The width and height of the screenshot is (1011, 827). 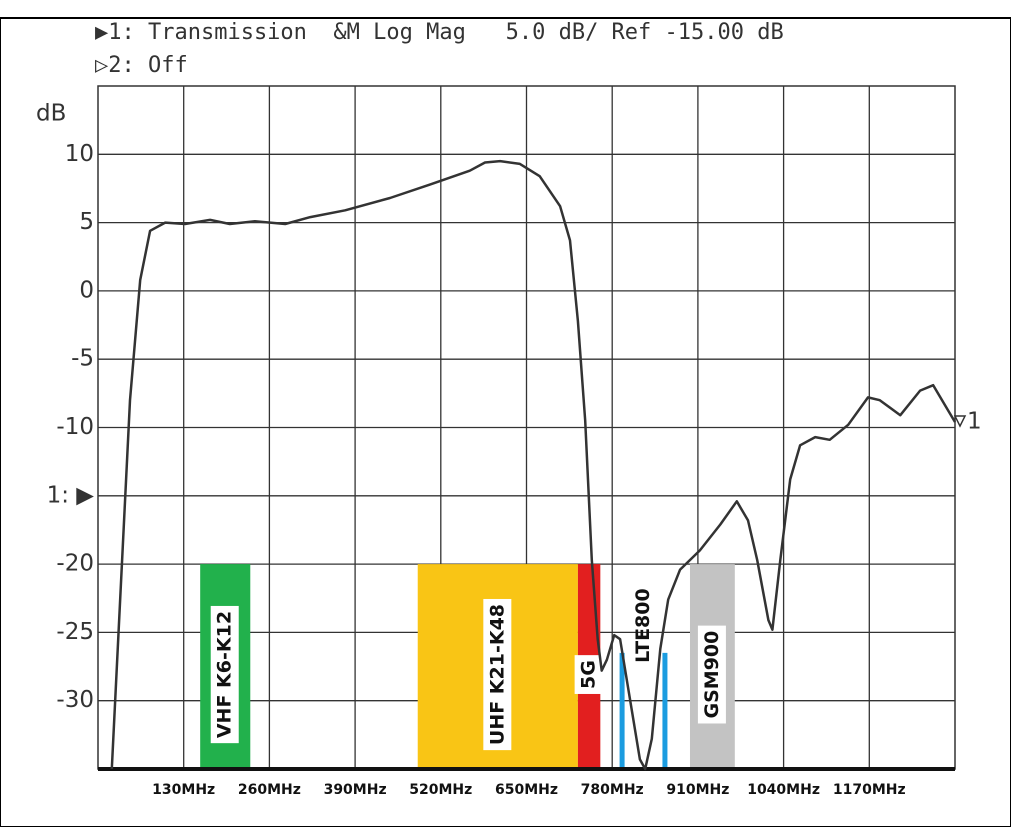 I want to click on x-tick-label: 260MHz, so click(x=269, y=790).